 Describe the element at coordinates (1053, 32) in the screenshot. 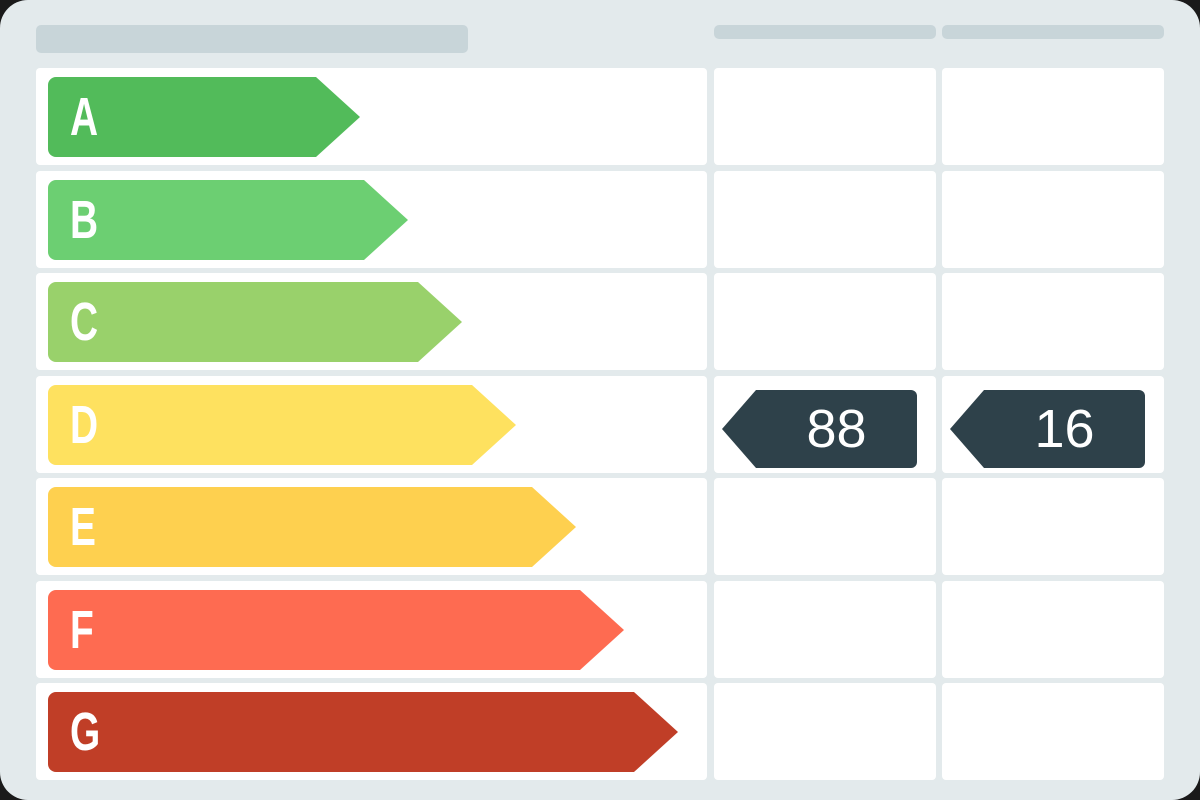

I see `header-potential-placeholder` at that location.